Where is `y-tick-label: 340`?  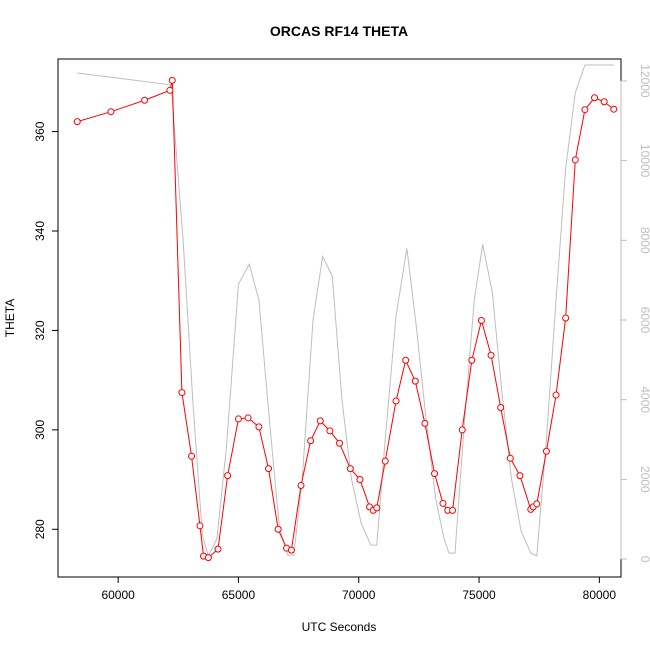
y-tick-label: 340 is located at coordinates (40, 231).